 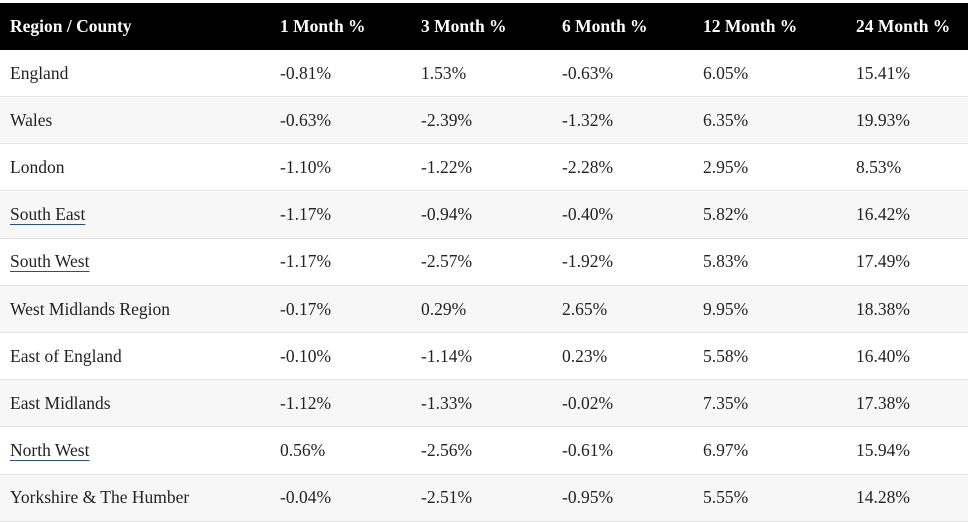 What do you see at coordinates (39, 72) in the screenshot?
I see `region-name: England` at bounding box center [39, 72].